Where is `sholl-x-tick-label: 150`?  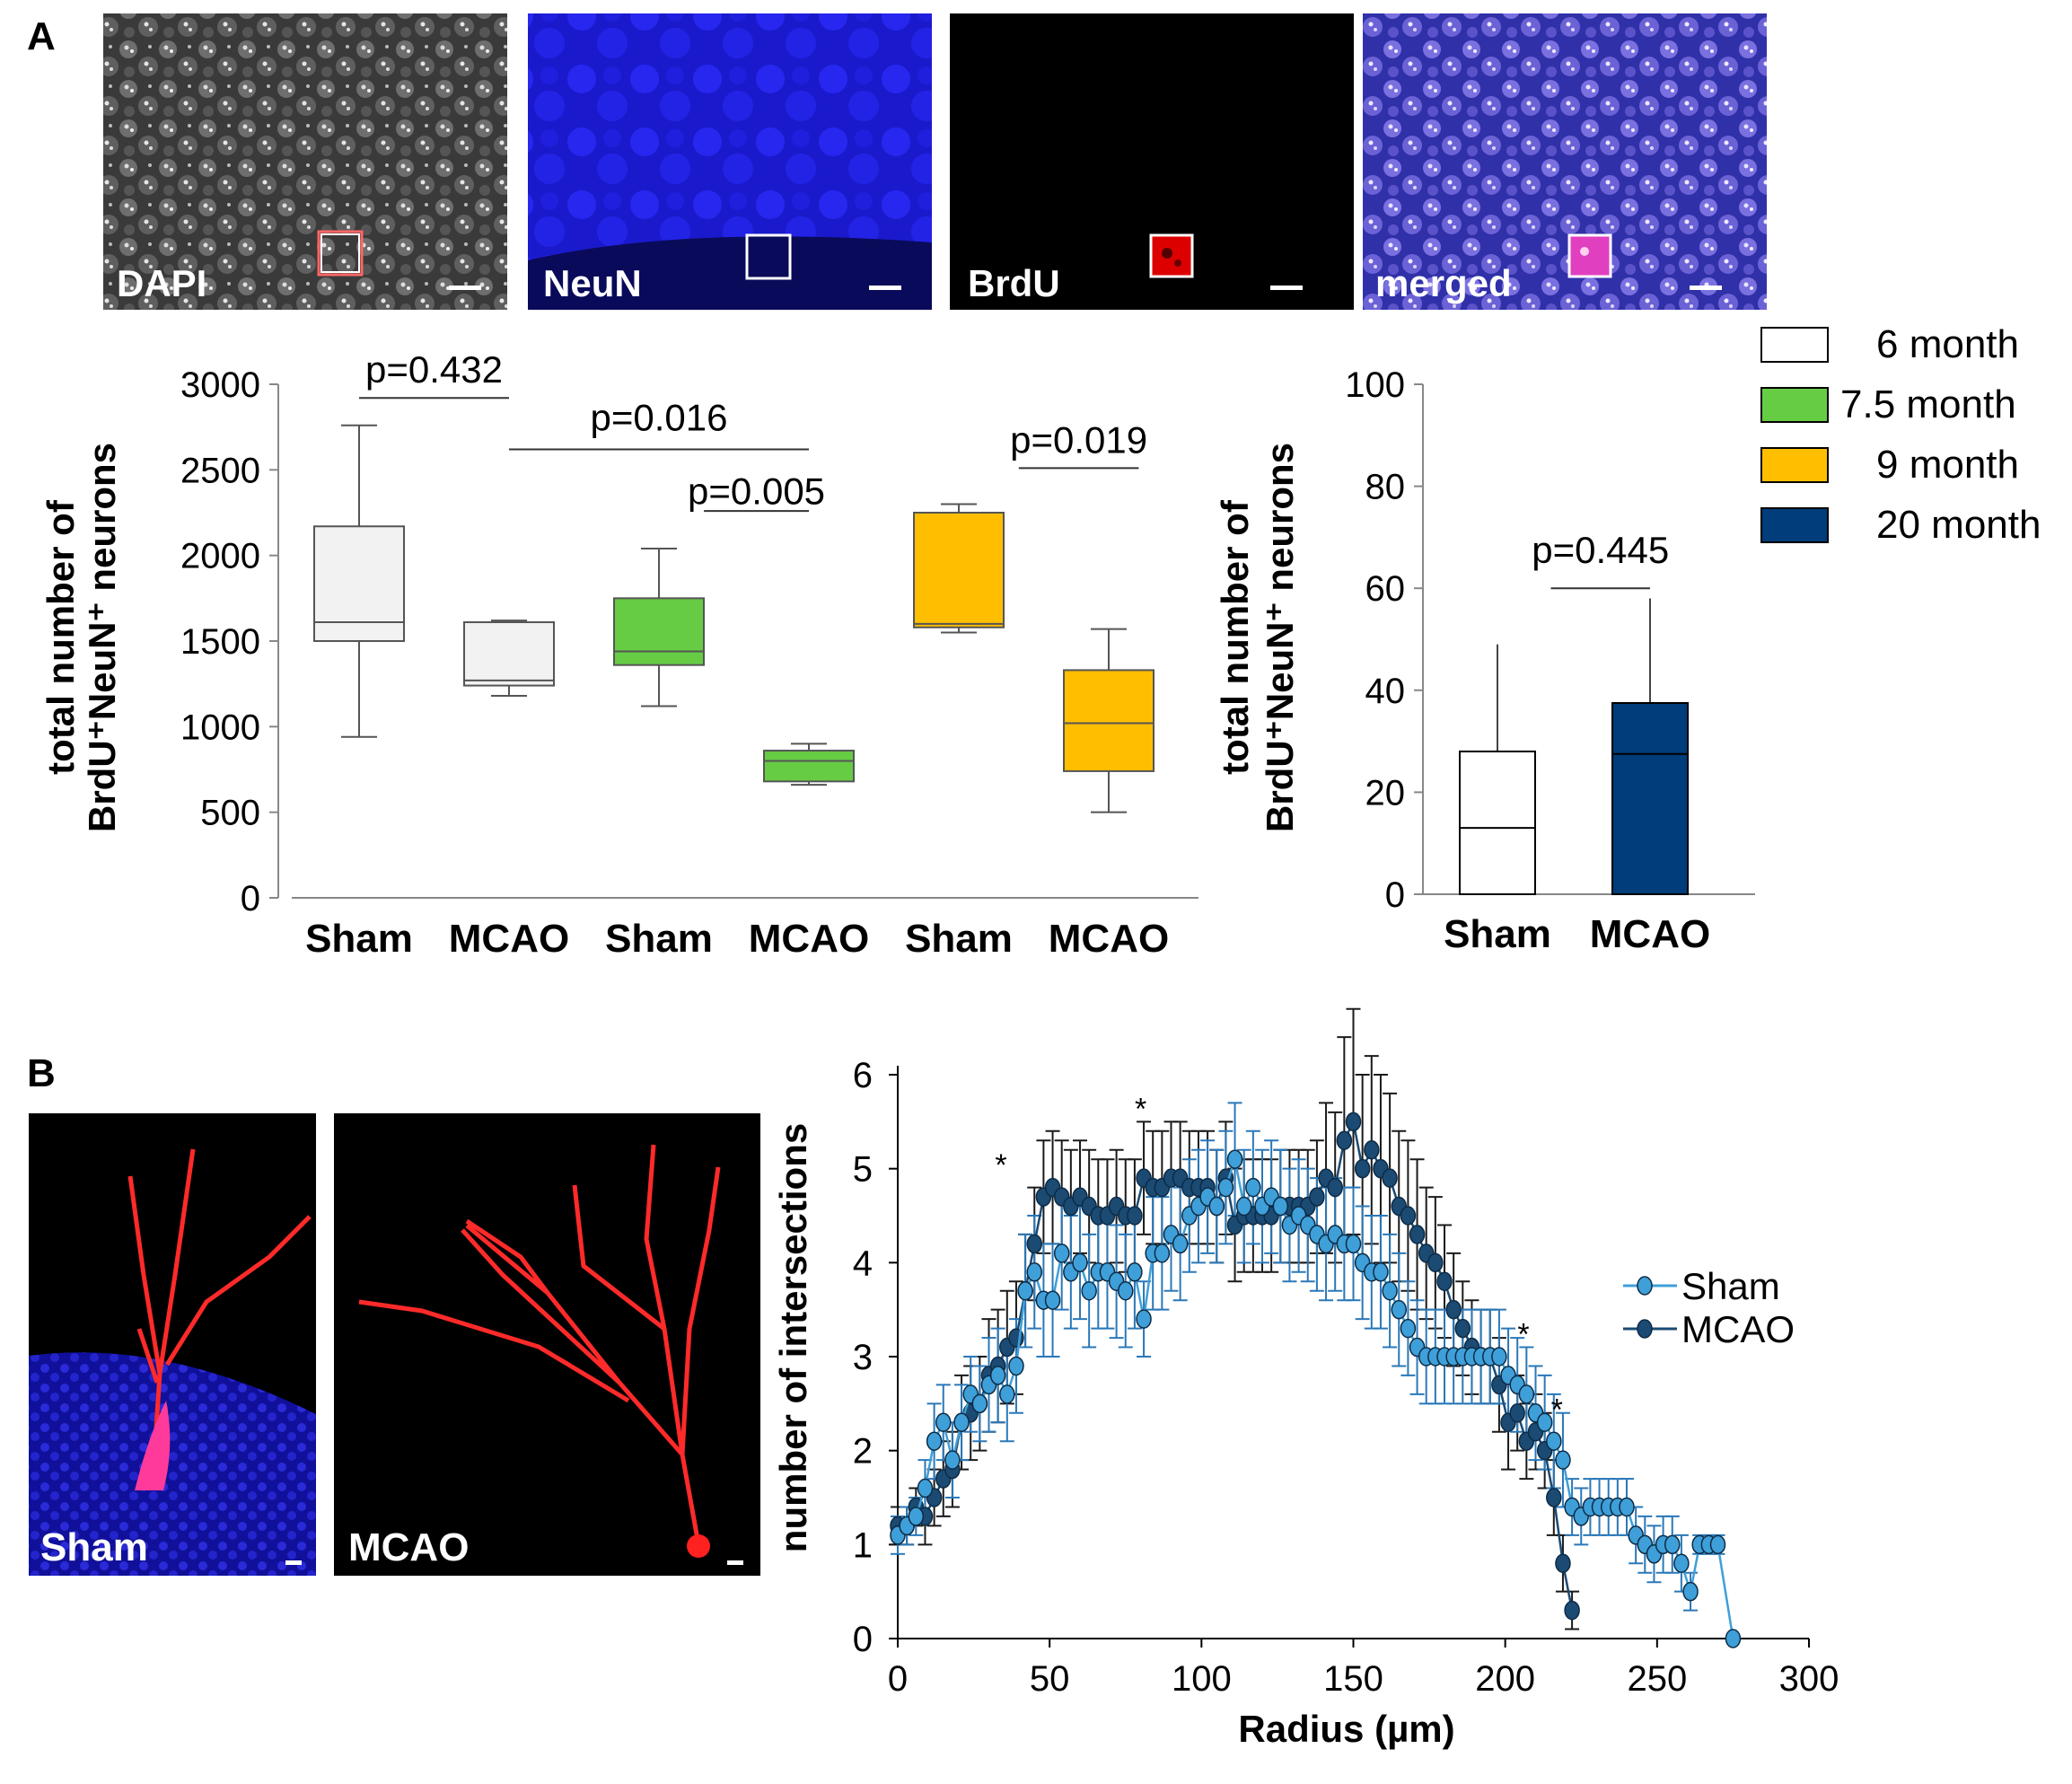
sholl-x-tick-label: 150 is located at coordinates (1353, 1679).